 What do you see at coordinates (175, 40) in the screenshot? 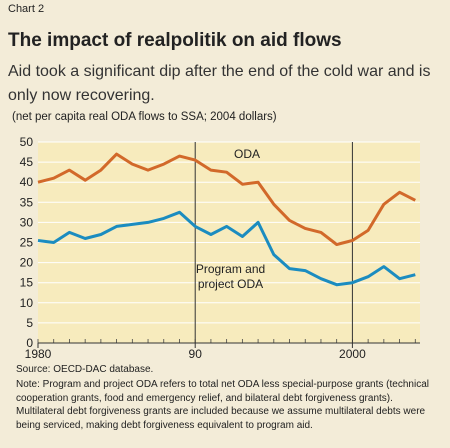
I see `chart-title: The impact of realpolitik on aid flows` at bounding box center [175, 40].